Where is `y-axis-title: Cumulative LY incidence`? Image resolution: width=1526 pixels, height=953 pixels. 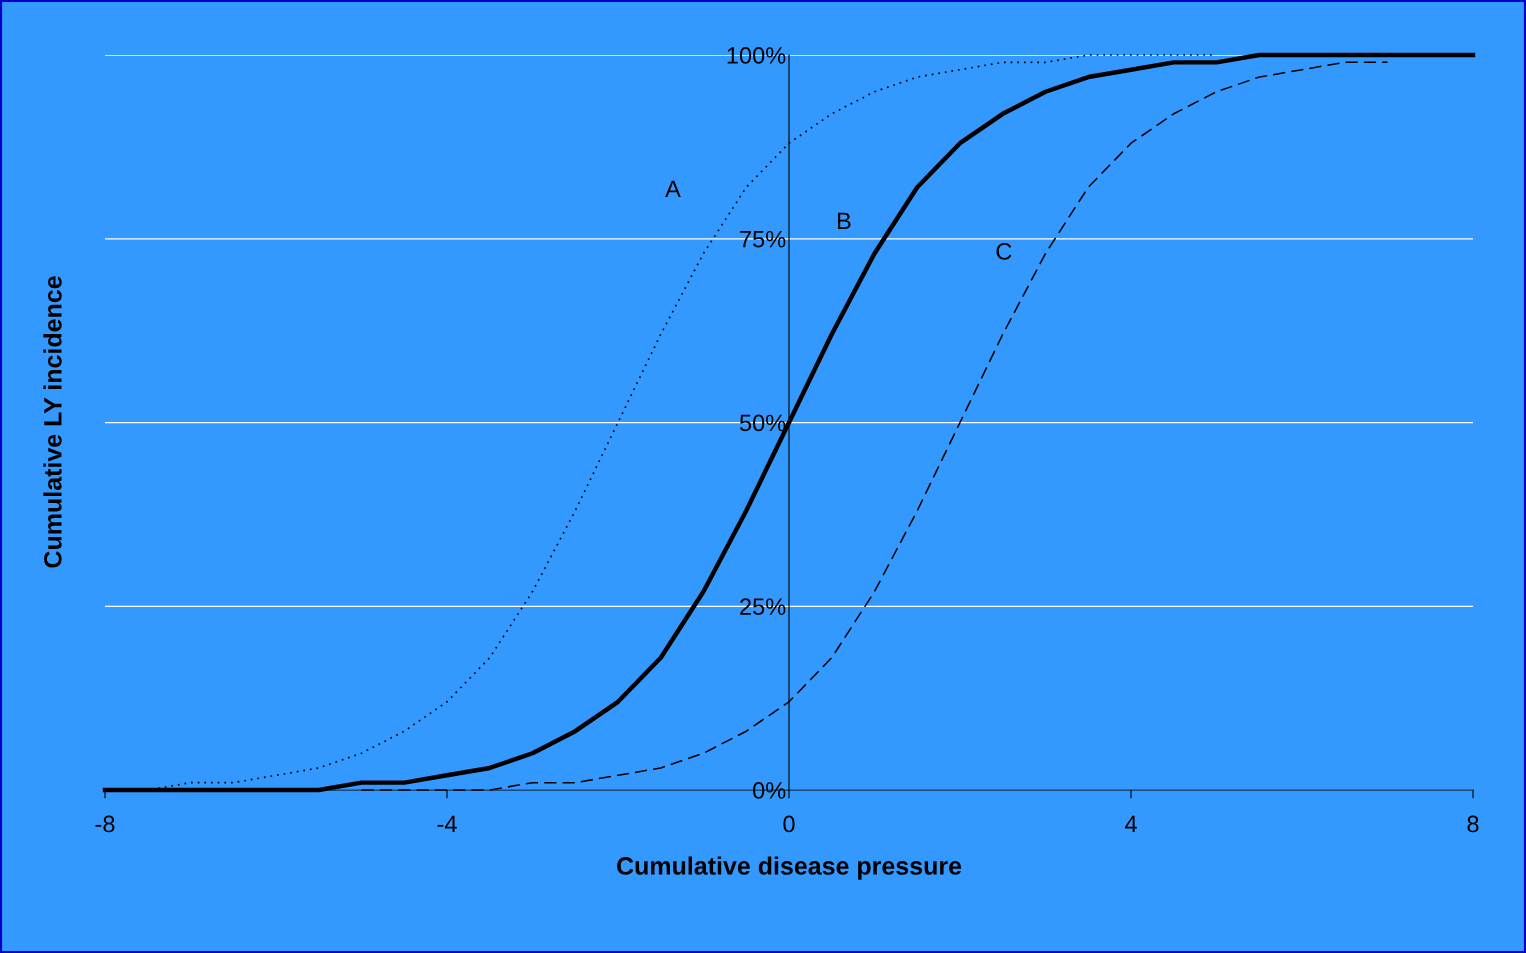
y-axis-title: Cumulative LY incidence is located at coordinates (52, 422).